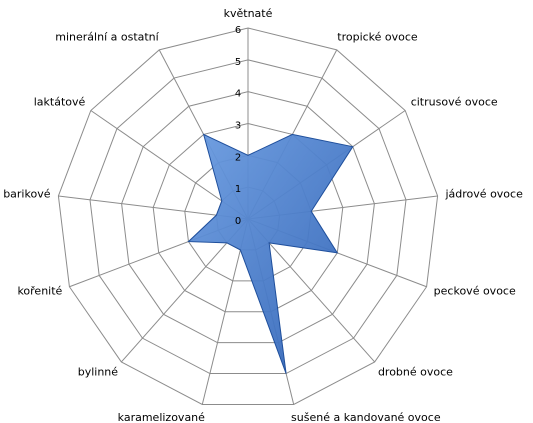 Image resolution: width=533 pixels, height=423 pixels. Describe the element at coordinates (238, 189) in the screenshot. I see `tick-label: 1` at that location.